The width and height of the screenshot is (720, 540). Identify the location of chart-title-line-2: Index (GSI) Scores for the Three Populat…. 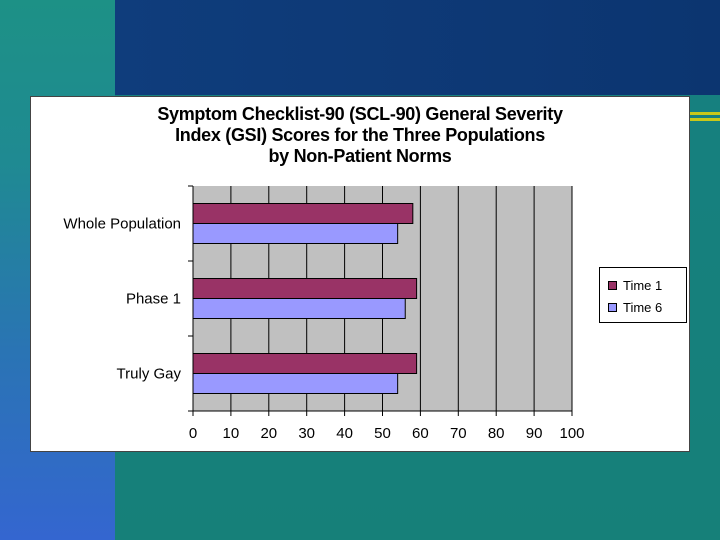
(360, 135).